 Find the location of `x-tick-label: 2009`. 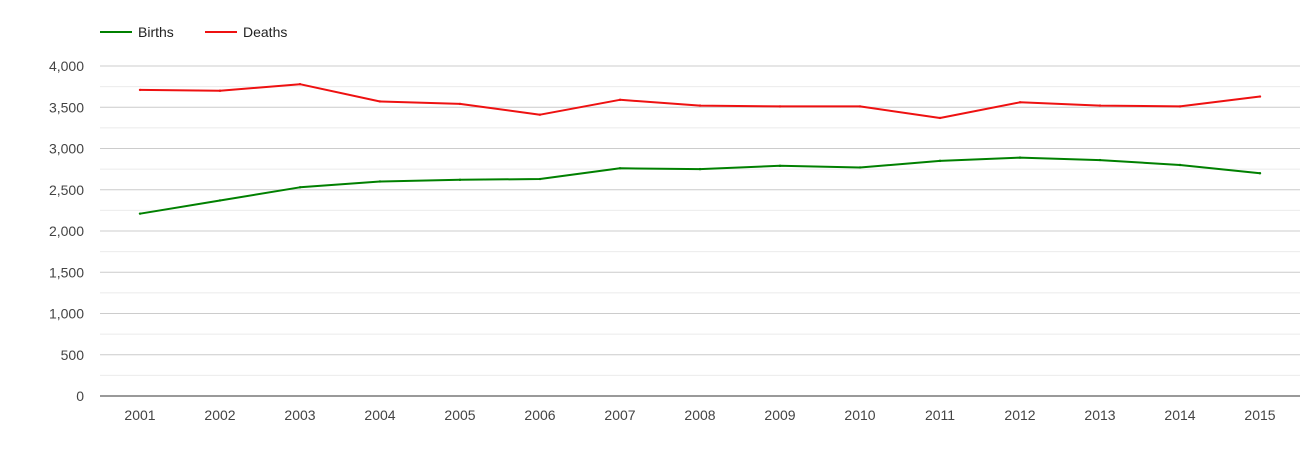

x-tick-label: 2009 is located at coordinates (779, 415).